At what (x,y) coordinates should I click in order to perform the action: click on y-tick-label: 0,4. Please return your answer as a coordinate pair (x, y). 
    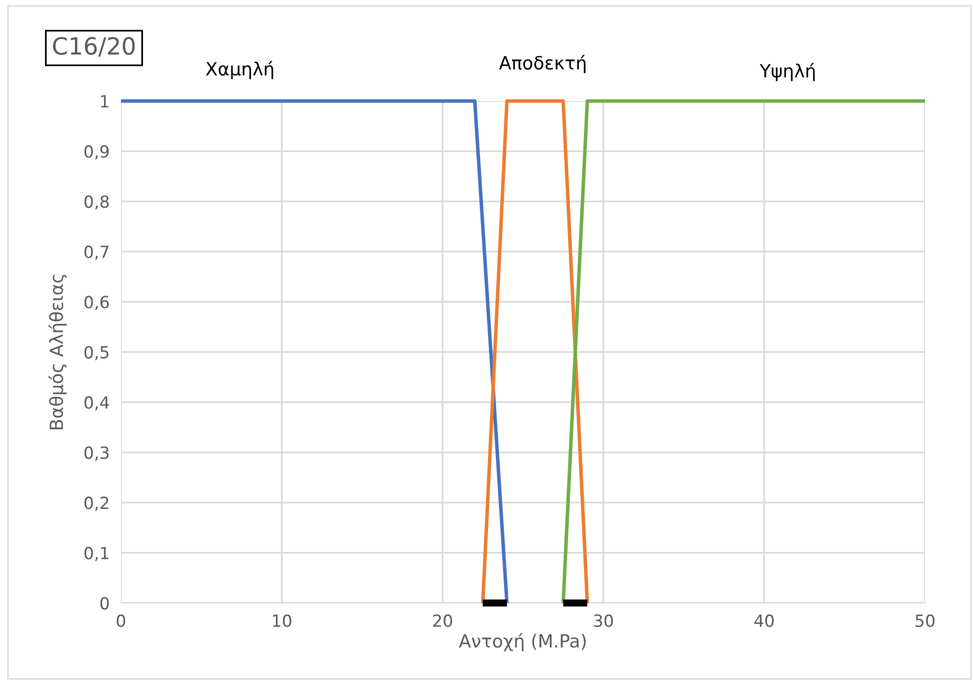
    Looking at the image, I should click on (96, 403).